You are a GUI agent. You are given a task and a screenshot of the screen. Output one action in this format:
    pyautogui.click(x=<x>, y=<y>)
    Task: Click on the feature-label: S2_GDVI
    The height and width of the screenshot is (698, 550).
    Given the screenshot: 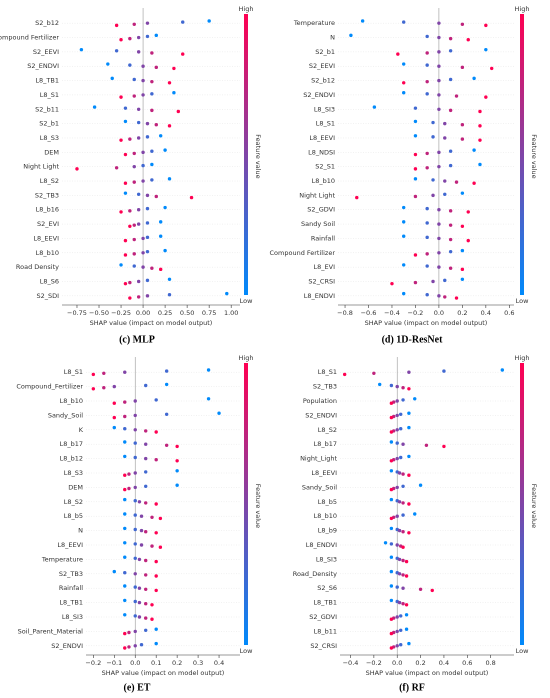 What is the action you would take?
    pyautogui.click(x=321, y=210)
    